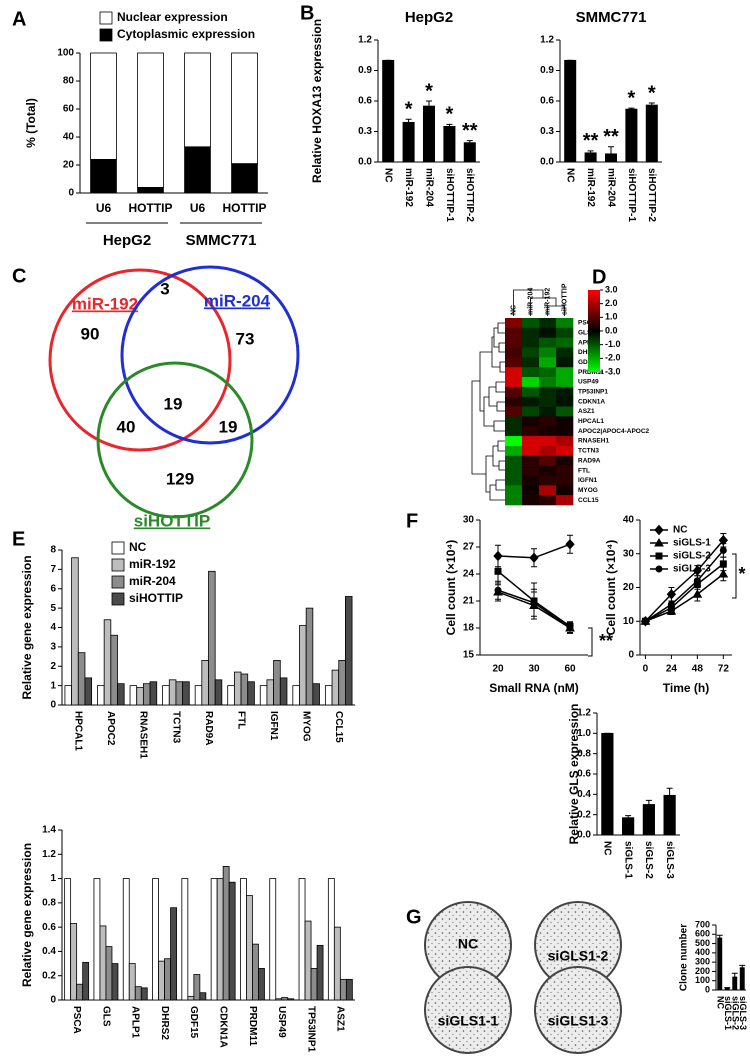  I want to click on y-tick-label: 21, so click(469, 601).